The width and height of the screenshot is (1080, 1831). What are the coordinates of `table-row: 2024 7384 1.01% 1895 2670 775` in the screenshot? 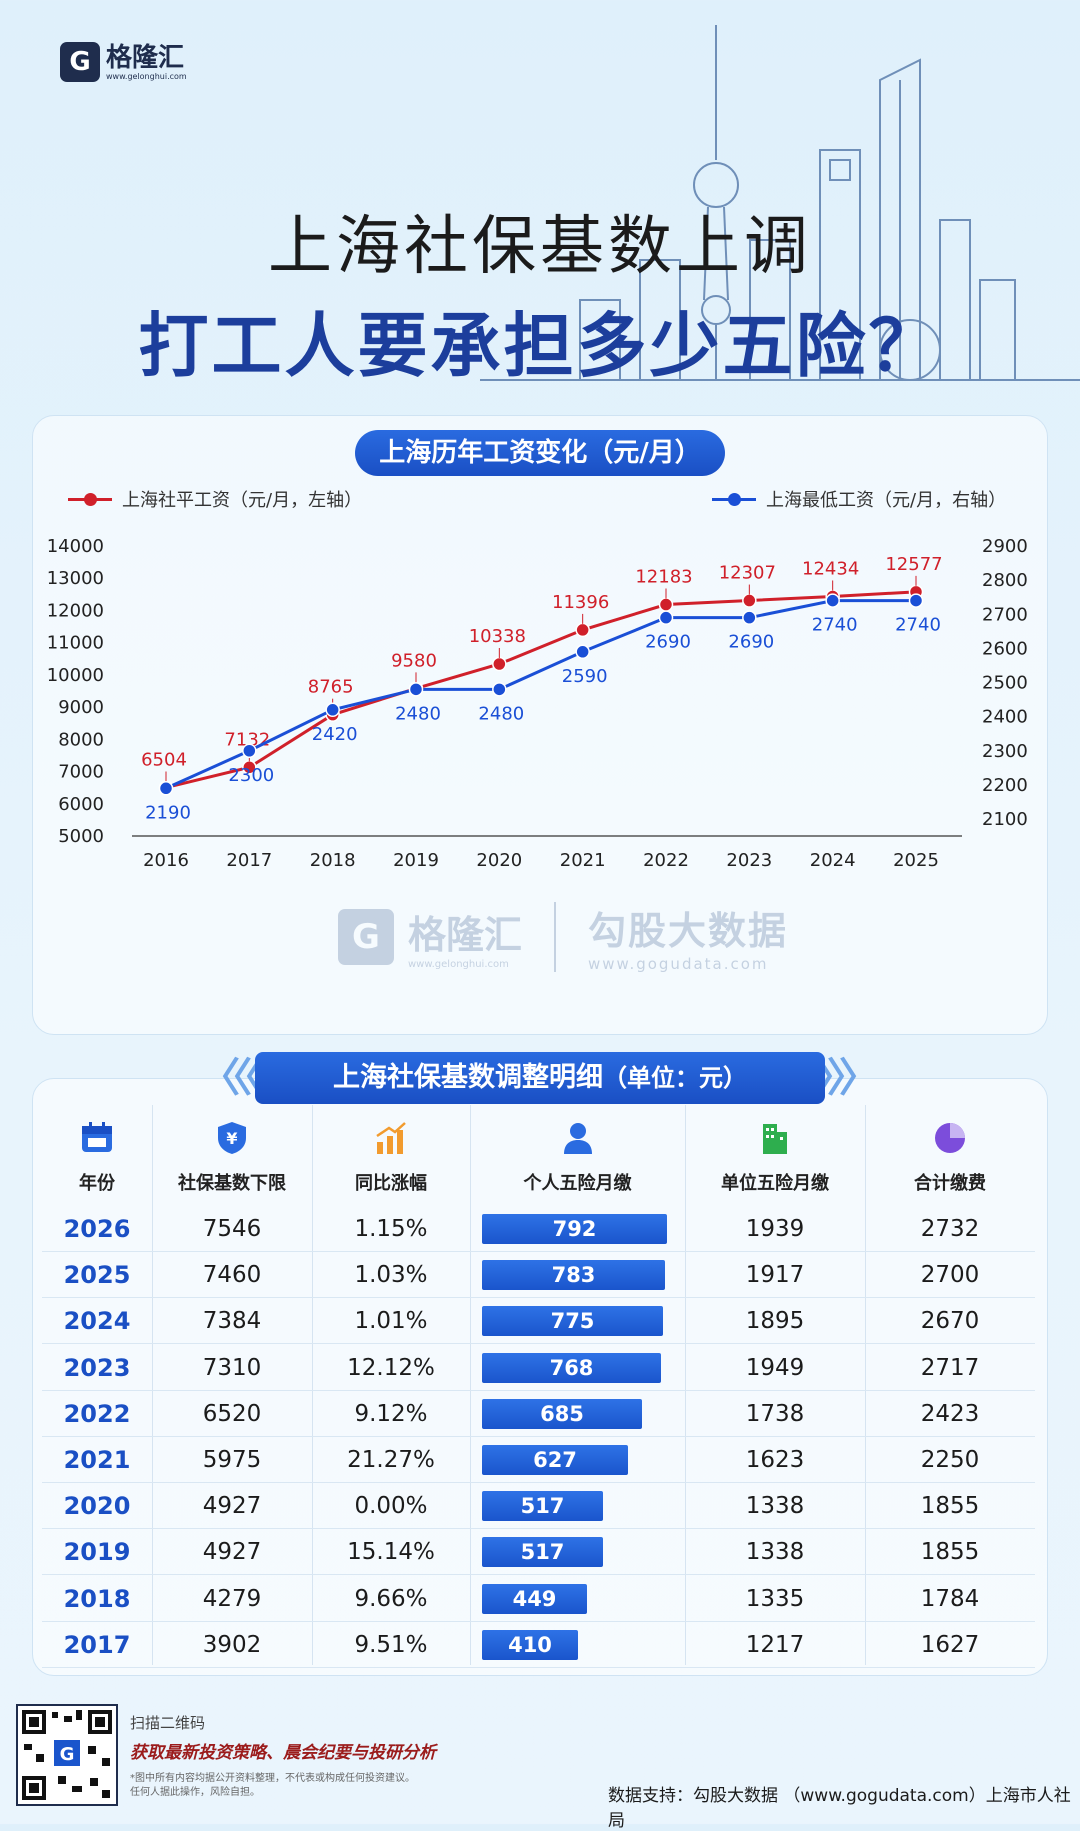 It's located at (538, 1321).